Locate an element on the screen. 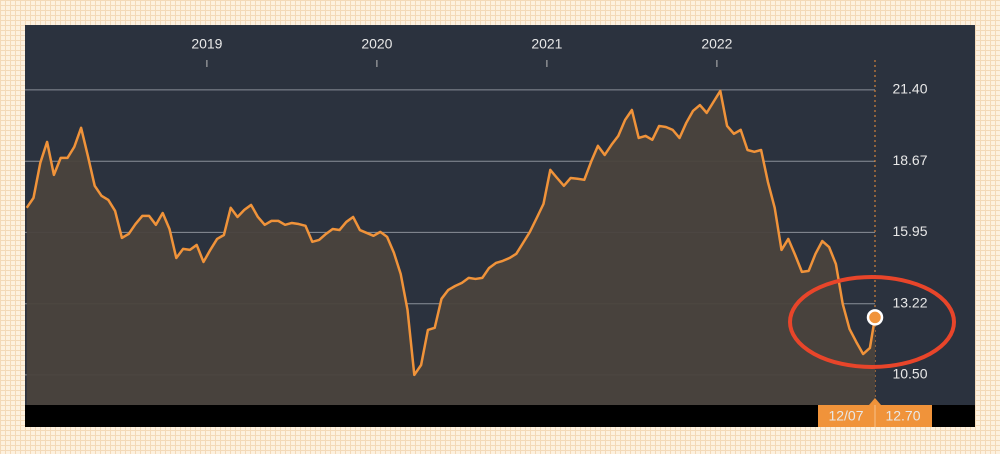  x-tick-label: 2021 is located at coordinates (546, 44).